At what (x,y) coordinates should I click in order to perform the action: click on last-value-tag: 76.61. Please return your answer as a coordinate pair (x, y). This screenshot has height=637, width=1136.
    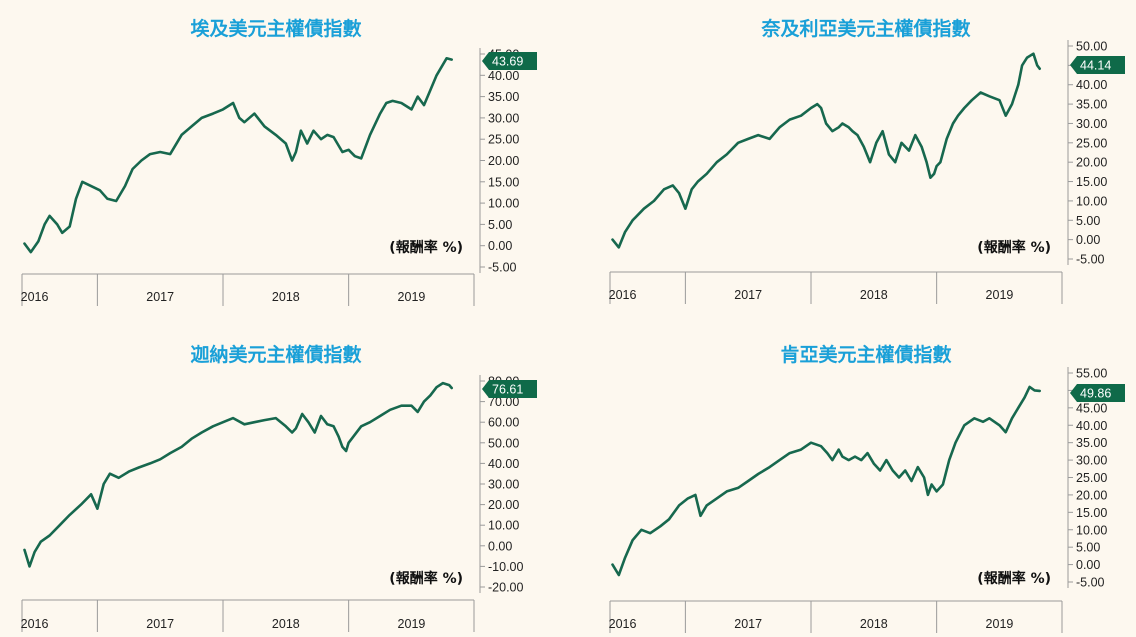
    Looking at the image, I should click on (509, 389).